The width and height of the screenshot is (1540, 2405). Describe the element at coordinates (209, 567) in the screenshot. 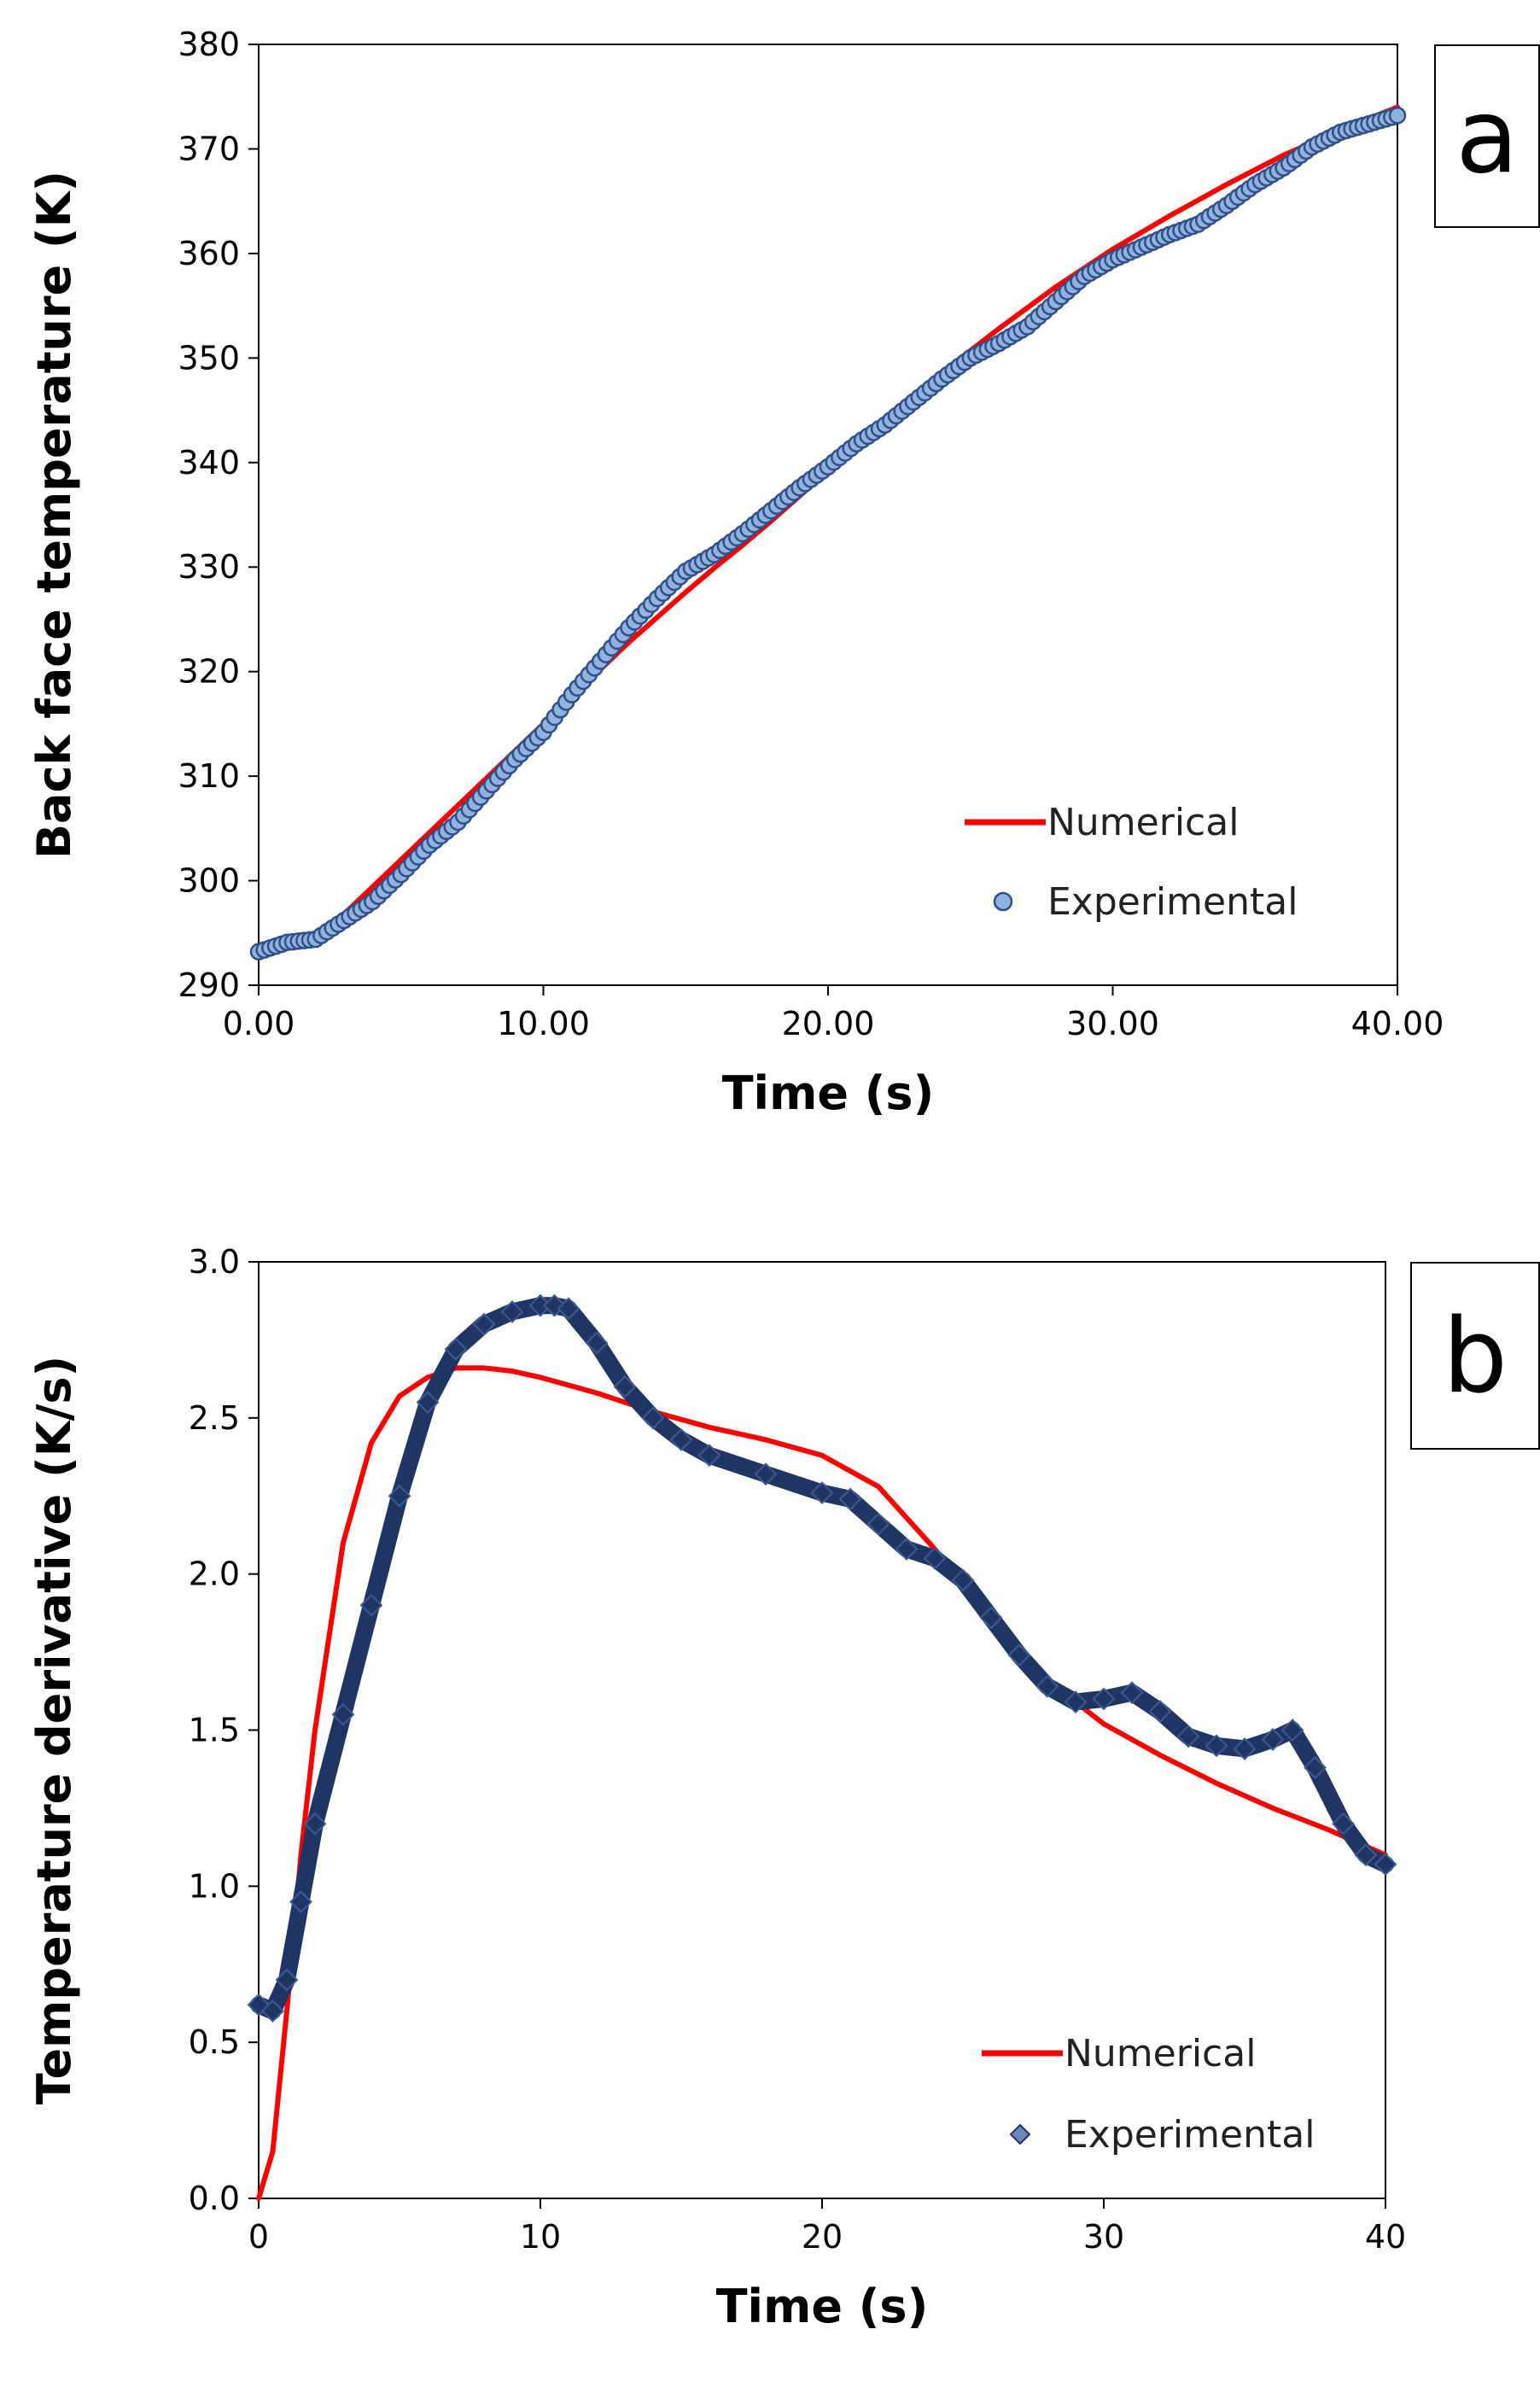

I see `y-tick-label: 330` at that location.